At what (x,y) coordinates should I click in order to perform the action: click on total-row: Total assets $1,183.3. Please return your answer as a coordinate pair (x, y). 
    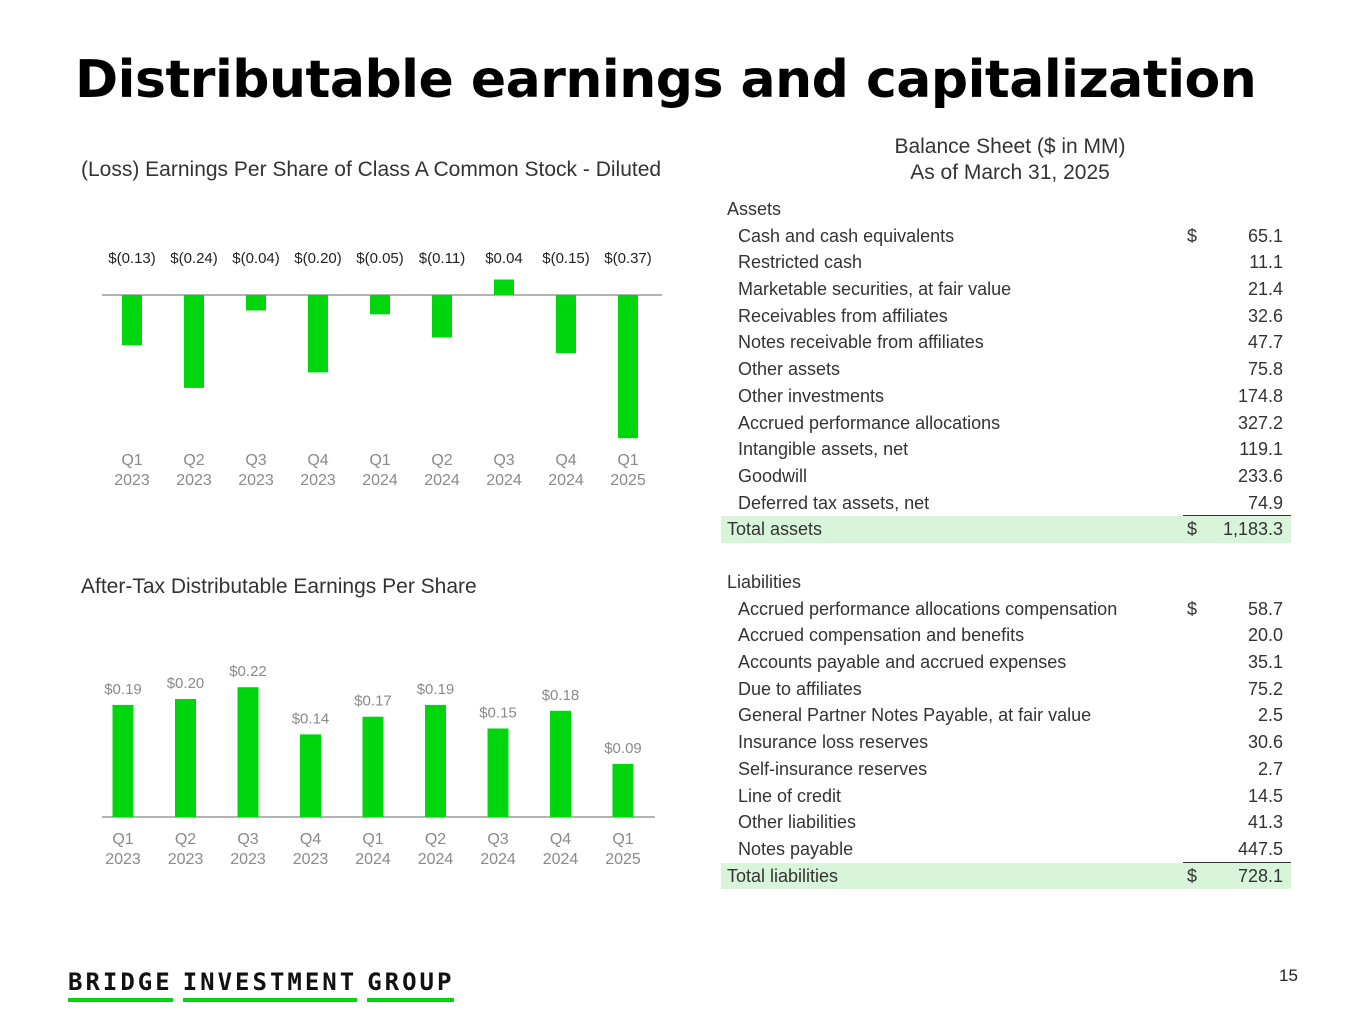
    Looking at the image, I should click on (1006, 529).